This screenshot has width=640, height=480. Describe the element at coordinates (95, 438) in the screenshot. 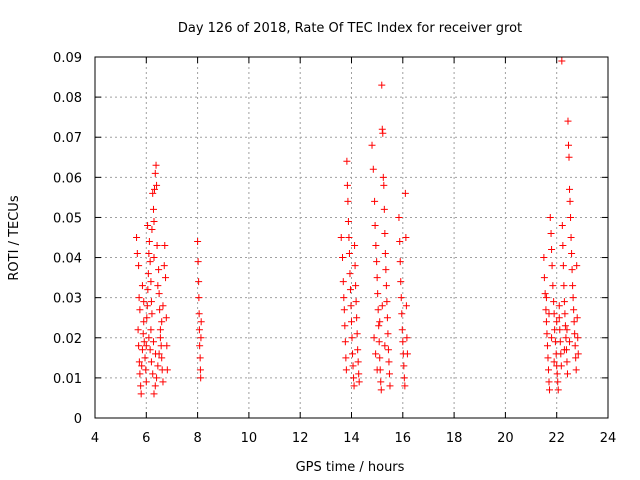

I see `x-tick-label: 4` at that location.